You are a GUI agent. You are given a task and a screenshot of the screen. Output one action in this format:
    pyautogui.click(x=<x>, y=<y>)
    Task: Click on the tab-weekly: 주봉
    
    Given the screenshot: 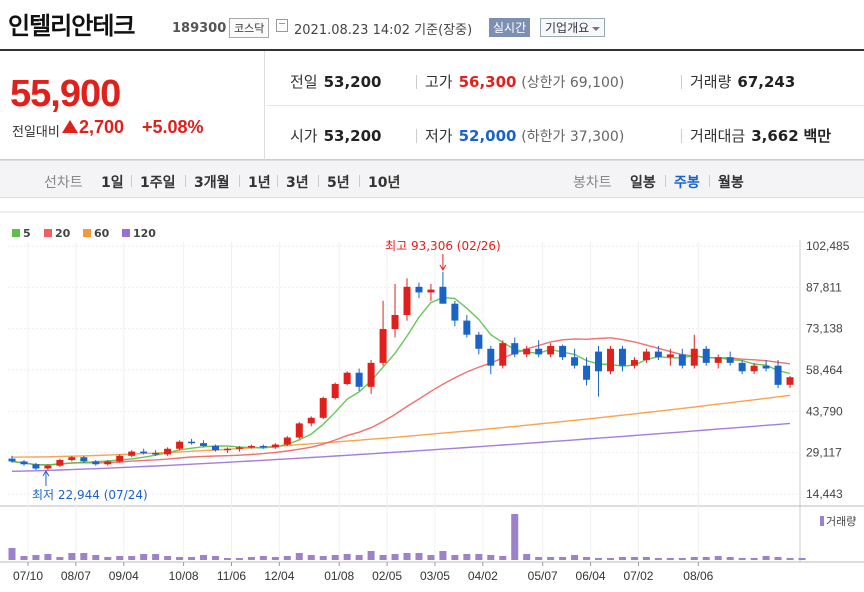 What is the action you would take?
    pyautogui.click(x=687, y=183)
    